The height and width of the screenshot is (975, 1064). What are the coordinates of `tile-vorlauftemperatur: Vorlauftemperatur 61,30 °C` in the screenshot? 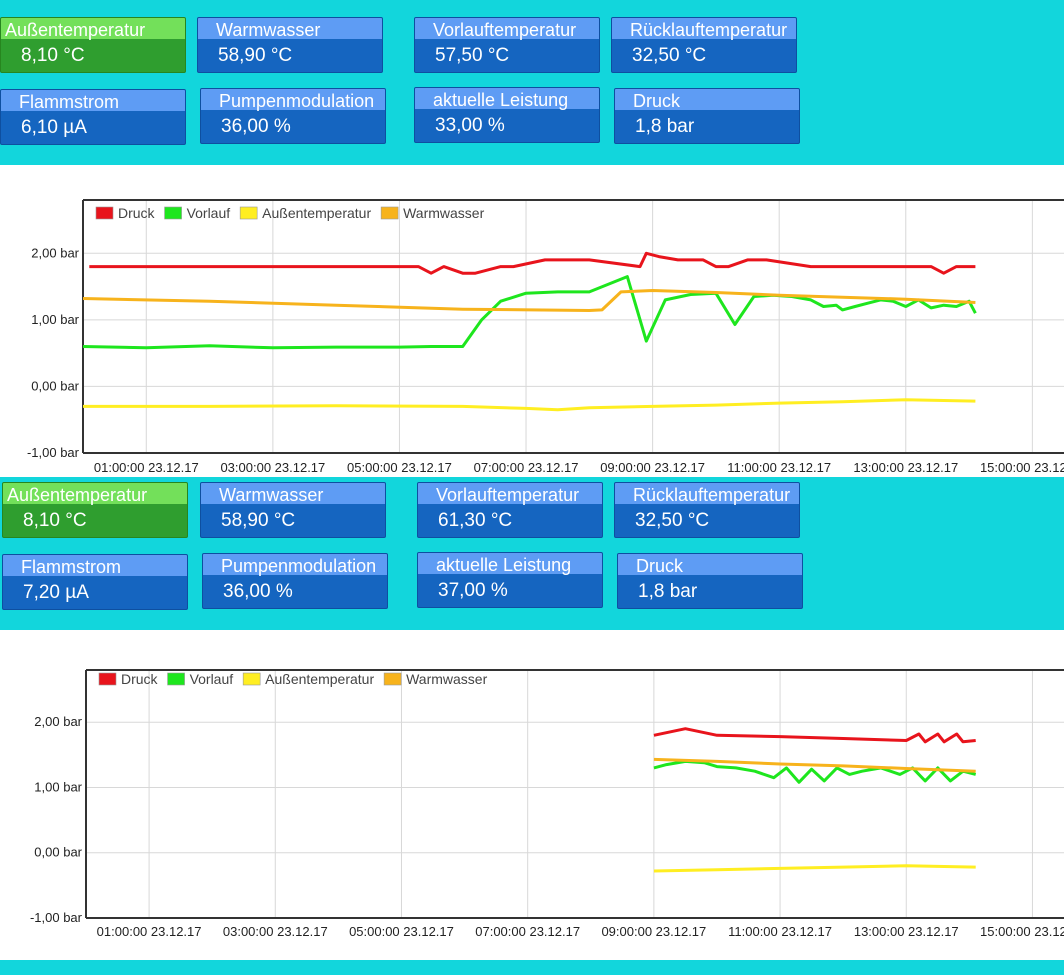 It's located at (510, 510).